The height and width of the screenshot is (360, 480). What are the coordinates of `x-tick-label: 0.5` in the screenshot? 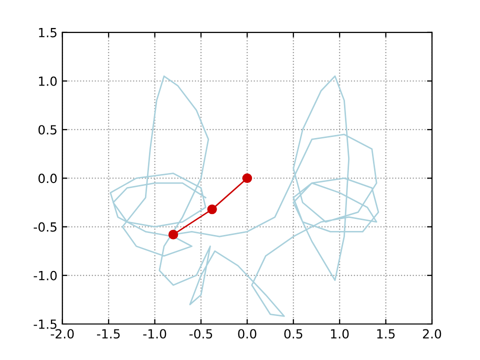 It's located at (293, 334).